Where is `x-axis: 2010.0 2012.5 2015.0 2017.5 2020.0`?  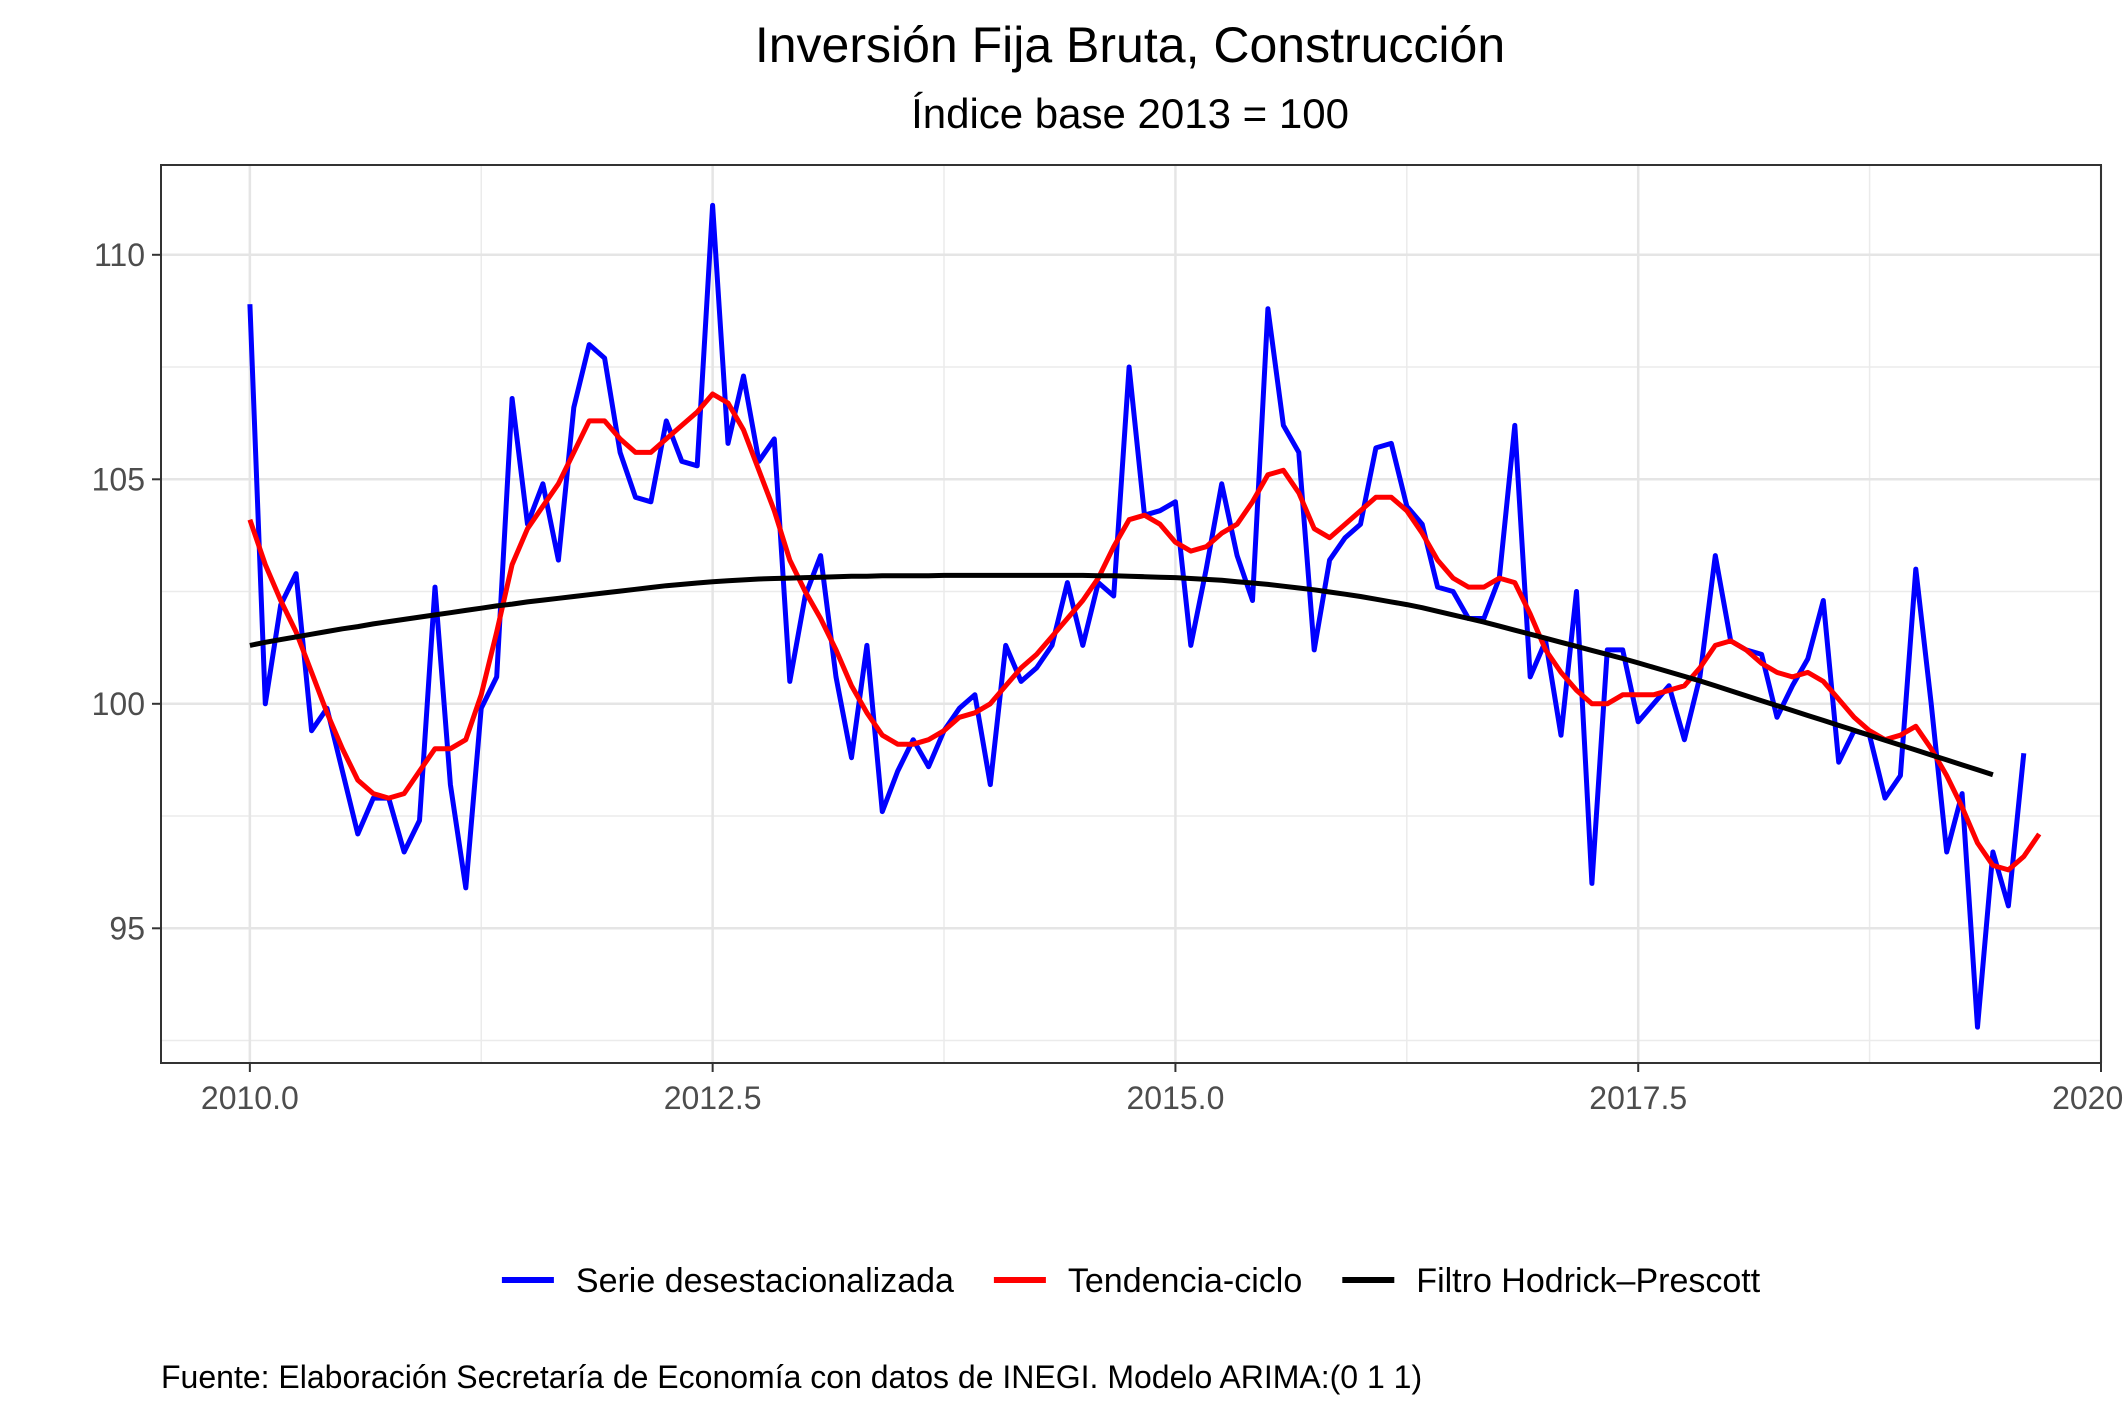 x-axis: 2010.0 2012.5 2015.0 2017.5 2020.0 is located at coordinates (1163, 1089).